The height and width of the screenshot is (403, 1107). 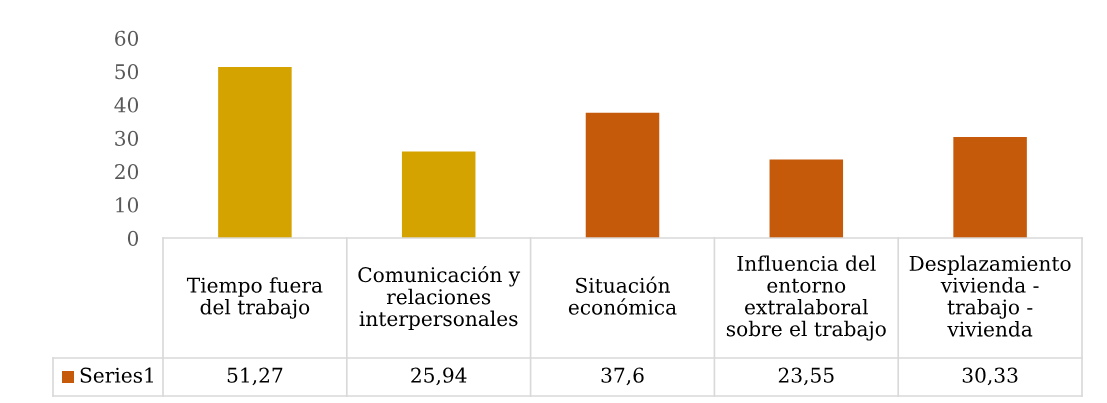 I want to click on x-tick-label: Situación económica, so click(x=622, y=295).